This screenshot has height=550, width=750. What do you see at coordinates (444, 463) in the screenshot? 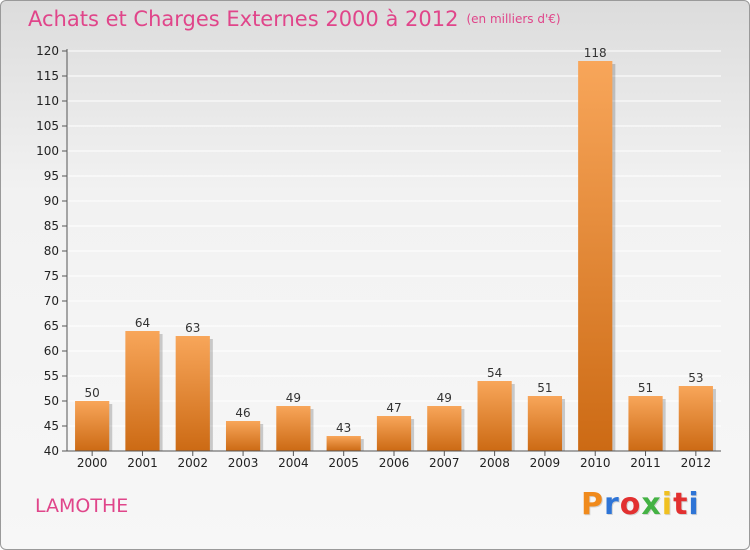
I see `x-tick-label-2007: 2007` at bounding box center [444, 463].